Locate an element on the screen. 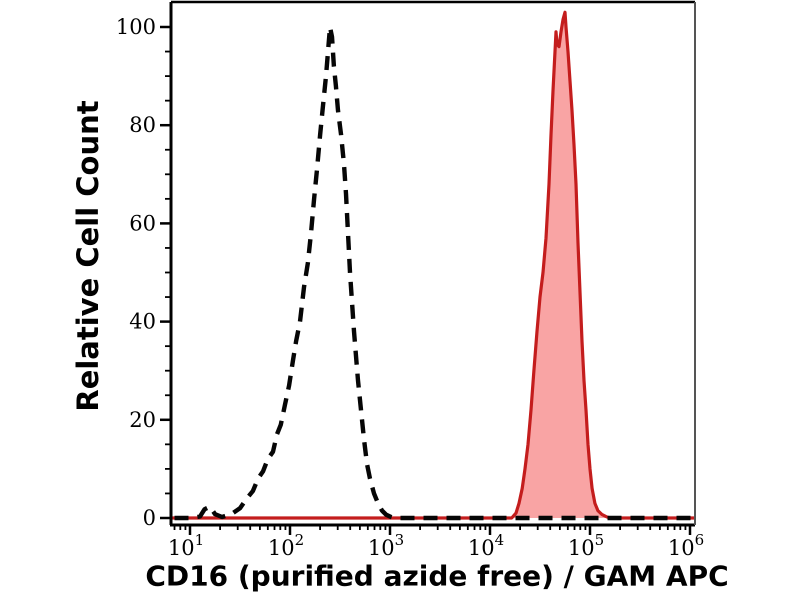  y-tick-label: 20 is located at coordinates (142, 420).